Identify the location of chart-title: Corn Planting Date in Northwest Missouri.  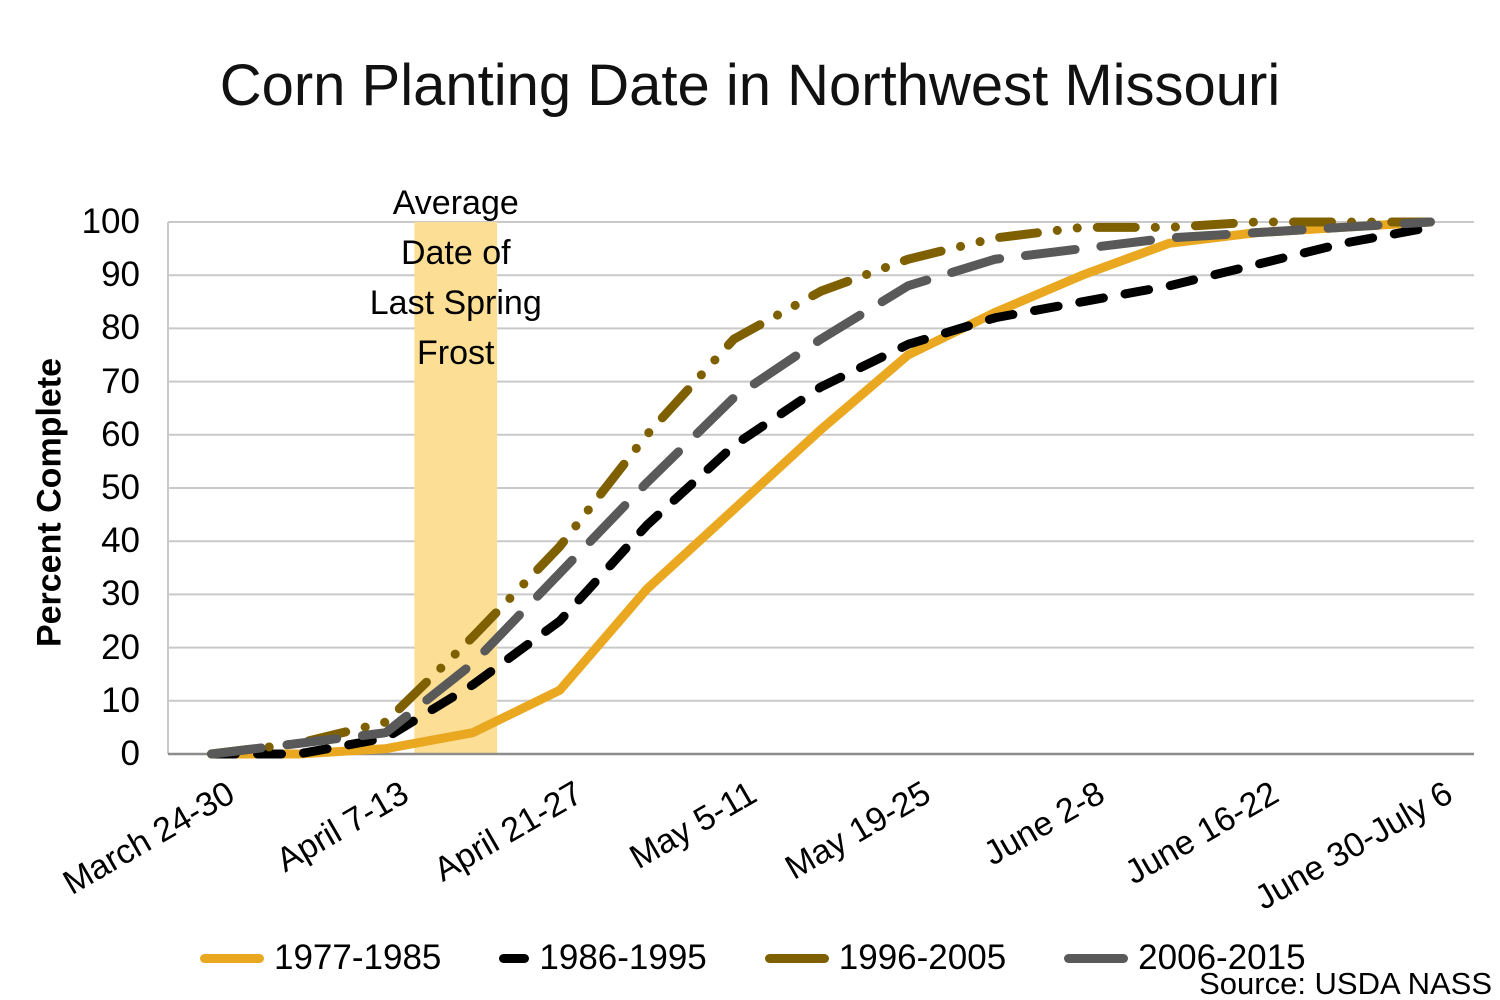
(750, 85).